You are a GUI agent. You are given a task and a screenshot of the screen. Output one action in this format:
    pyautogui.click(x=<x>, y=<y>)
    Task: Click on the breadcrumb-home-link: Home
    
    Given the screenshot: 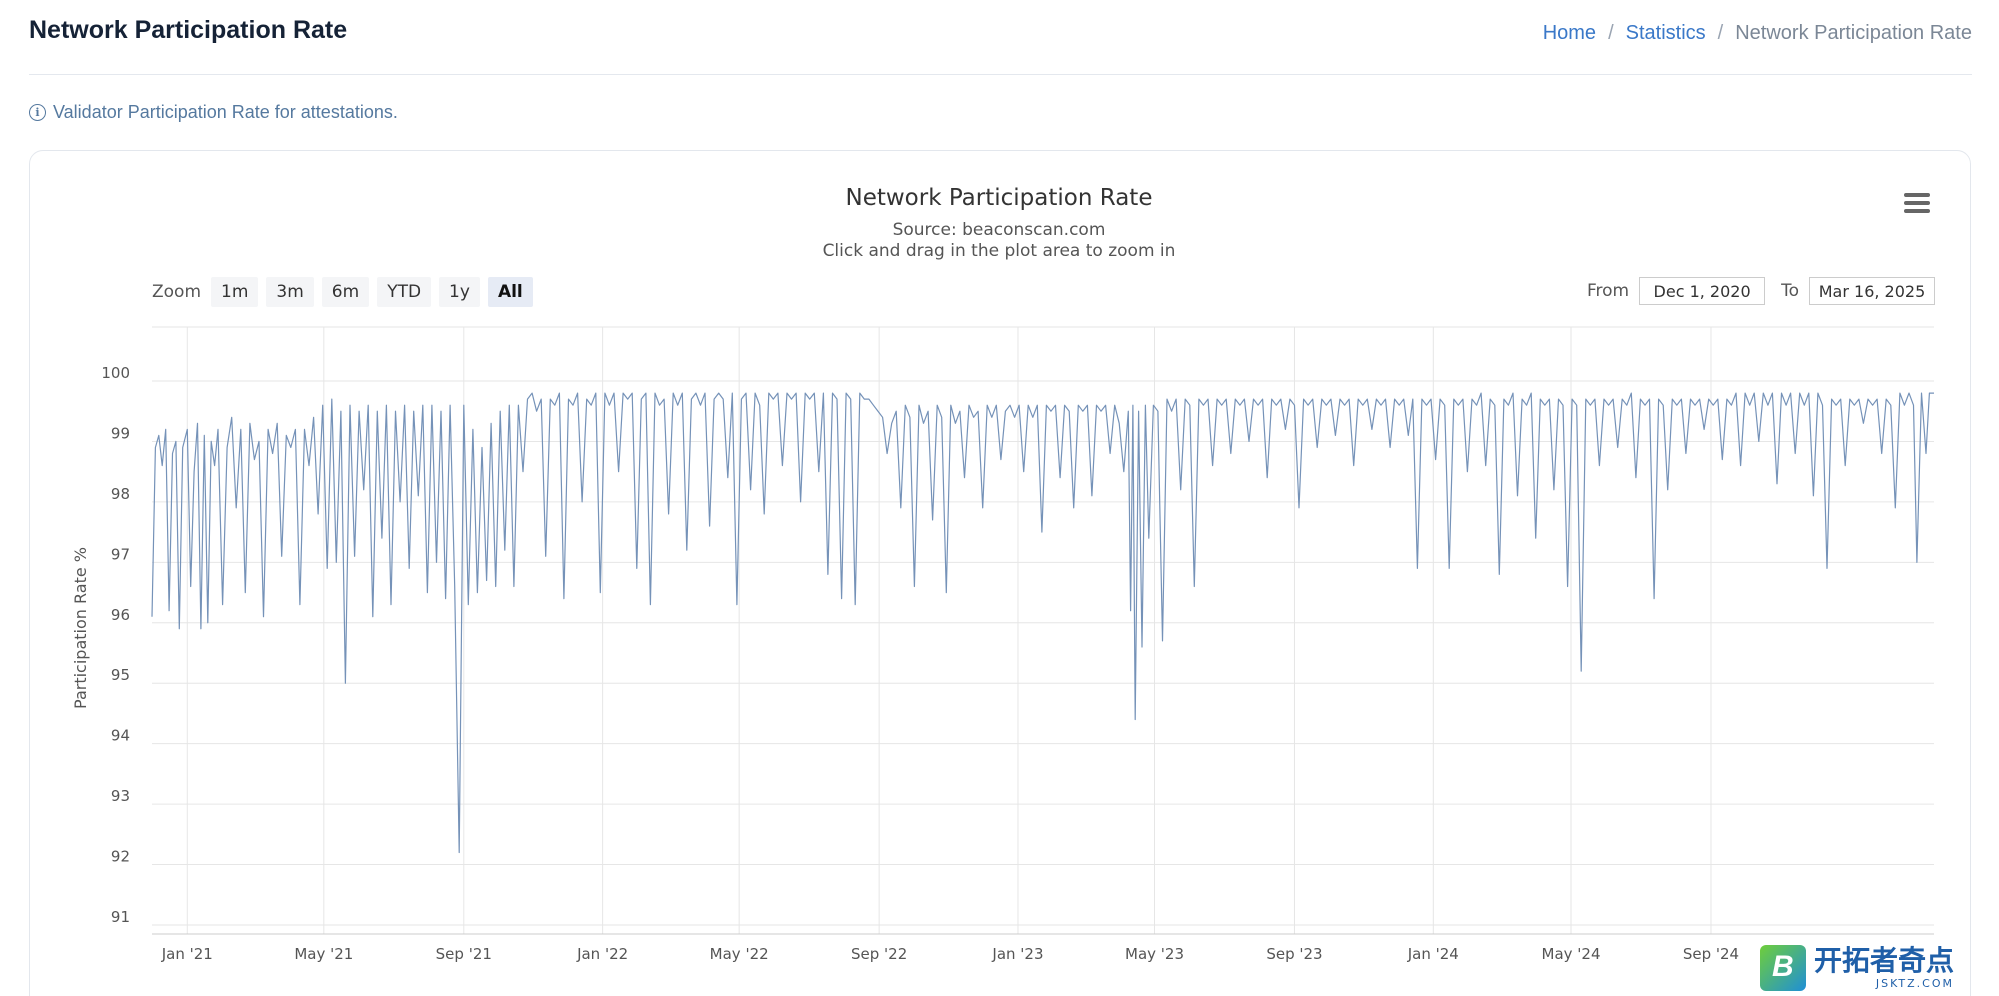 What is the action you would take?
    pyautogui.click(x=1569, y=33)
    